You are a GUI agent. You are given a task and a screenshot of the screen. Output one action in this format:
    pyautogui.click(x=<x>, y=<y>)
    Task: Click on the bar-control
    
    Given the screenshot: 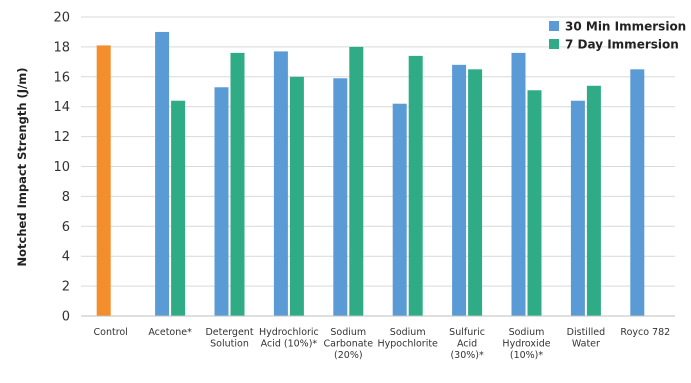 What is the action you would take?
    pyautogui.click(x=103, y=180)
    